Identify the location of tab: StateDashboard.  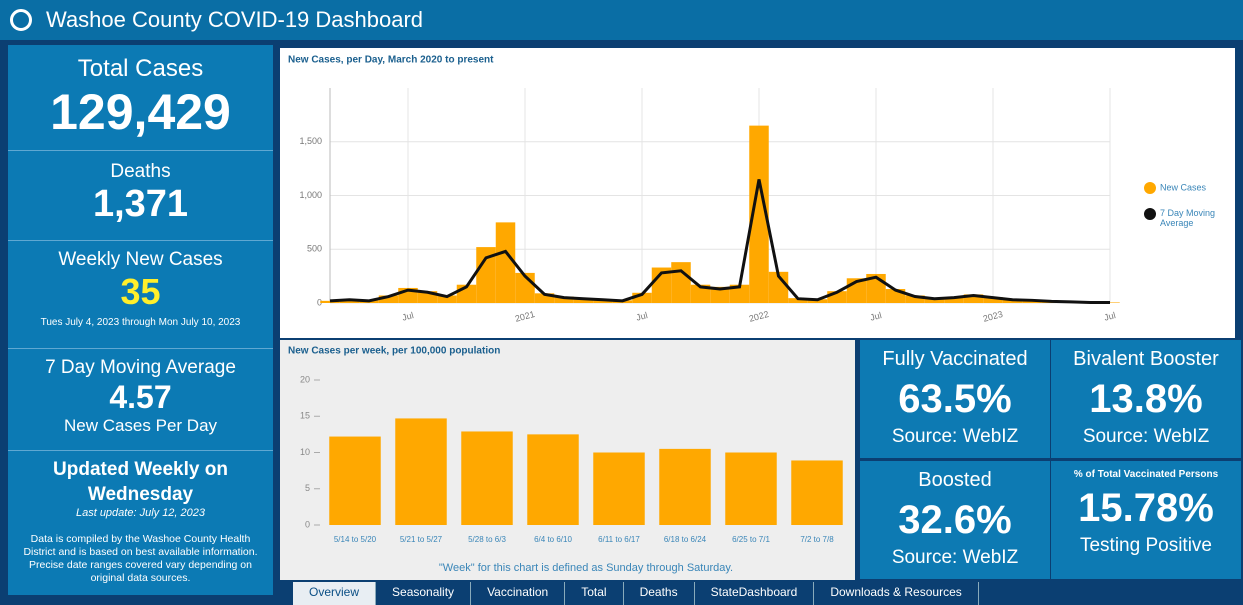
(755, 593).